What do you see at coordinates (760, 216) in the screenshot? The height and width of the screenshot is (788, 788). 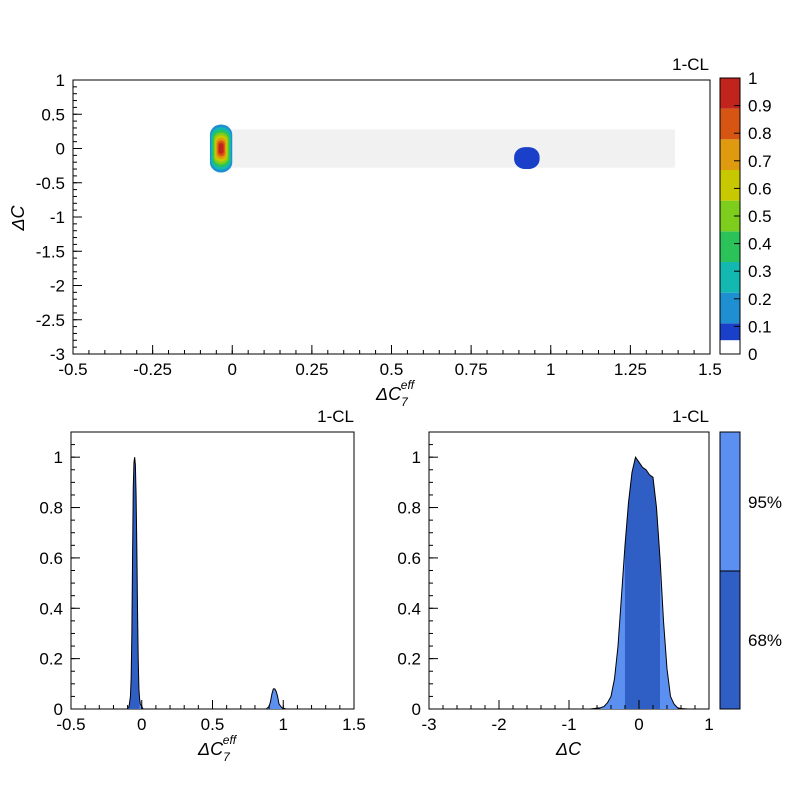 I see `colorbar-tick-label-5: 0.5` at bounding box center [760, 216].